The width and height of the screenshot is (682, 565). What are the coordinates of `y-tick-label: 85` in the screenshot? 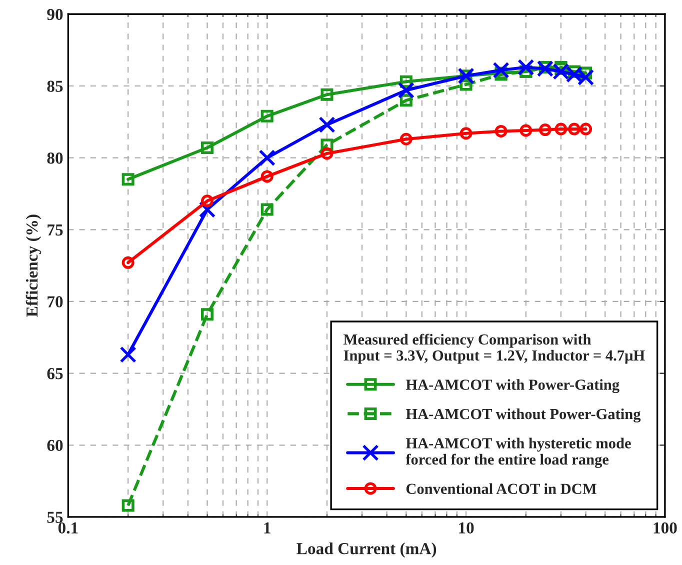 It's located at (55, 86).